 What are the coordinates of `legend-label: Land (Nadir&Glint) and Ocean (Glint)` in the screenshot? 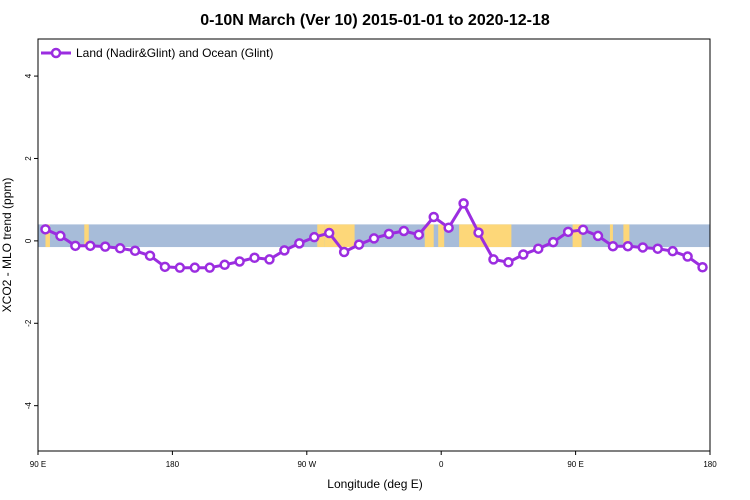 It's located at (174, 53).